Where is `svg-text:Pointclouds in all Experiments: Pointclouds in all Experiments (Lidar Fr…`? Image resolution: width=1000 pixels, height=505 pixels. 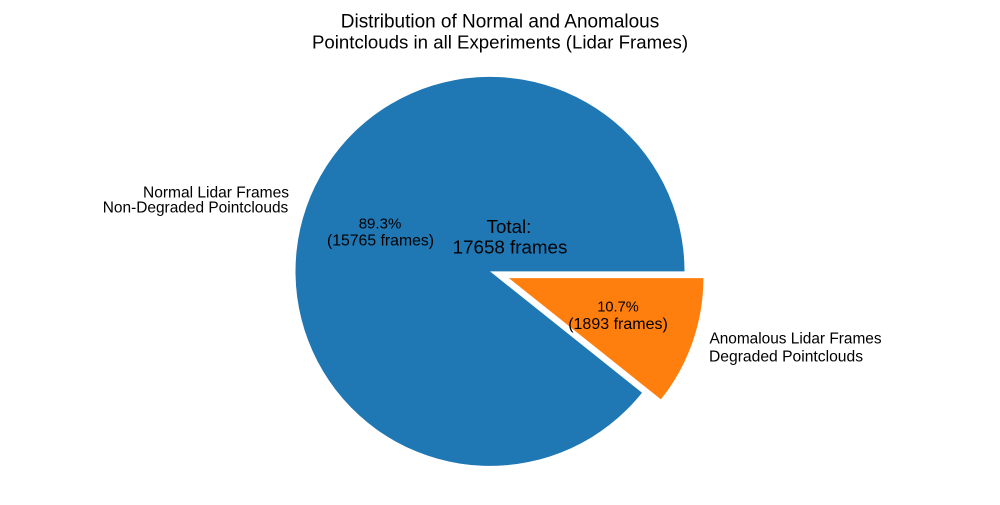 svg-text:Pointclouds in all Experiments: Pointclouds in all Experiments (Lidar Fr… is located at coordinates (500, 42).